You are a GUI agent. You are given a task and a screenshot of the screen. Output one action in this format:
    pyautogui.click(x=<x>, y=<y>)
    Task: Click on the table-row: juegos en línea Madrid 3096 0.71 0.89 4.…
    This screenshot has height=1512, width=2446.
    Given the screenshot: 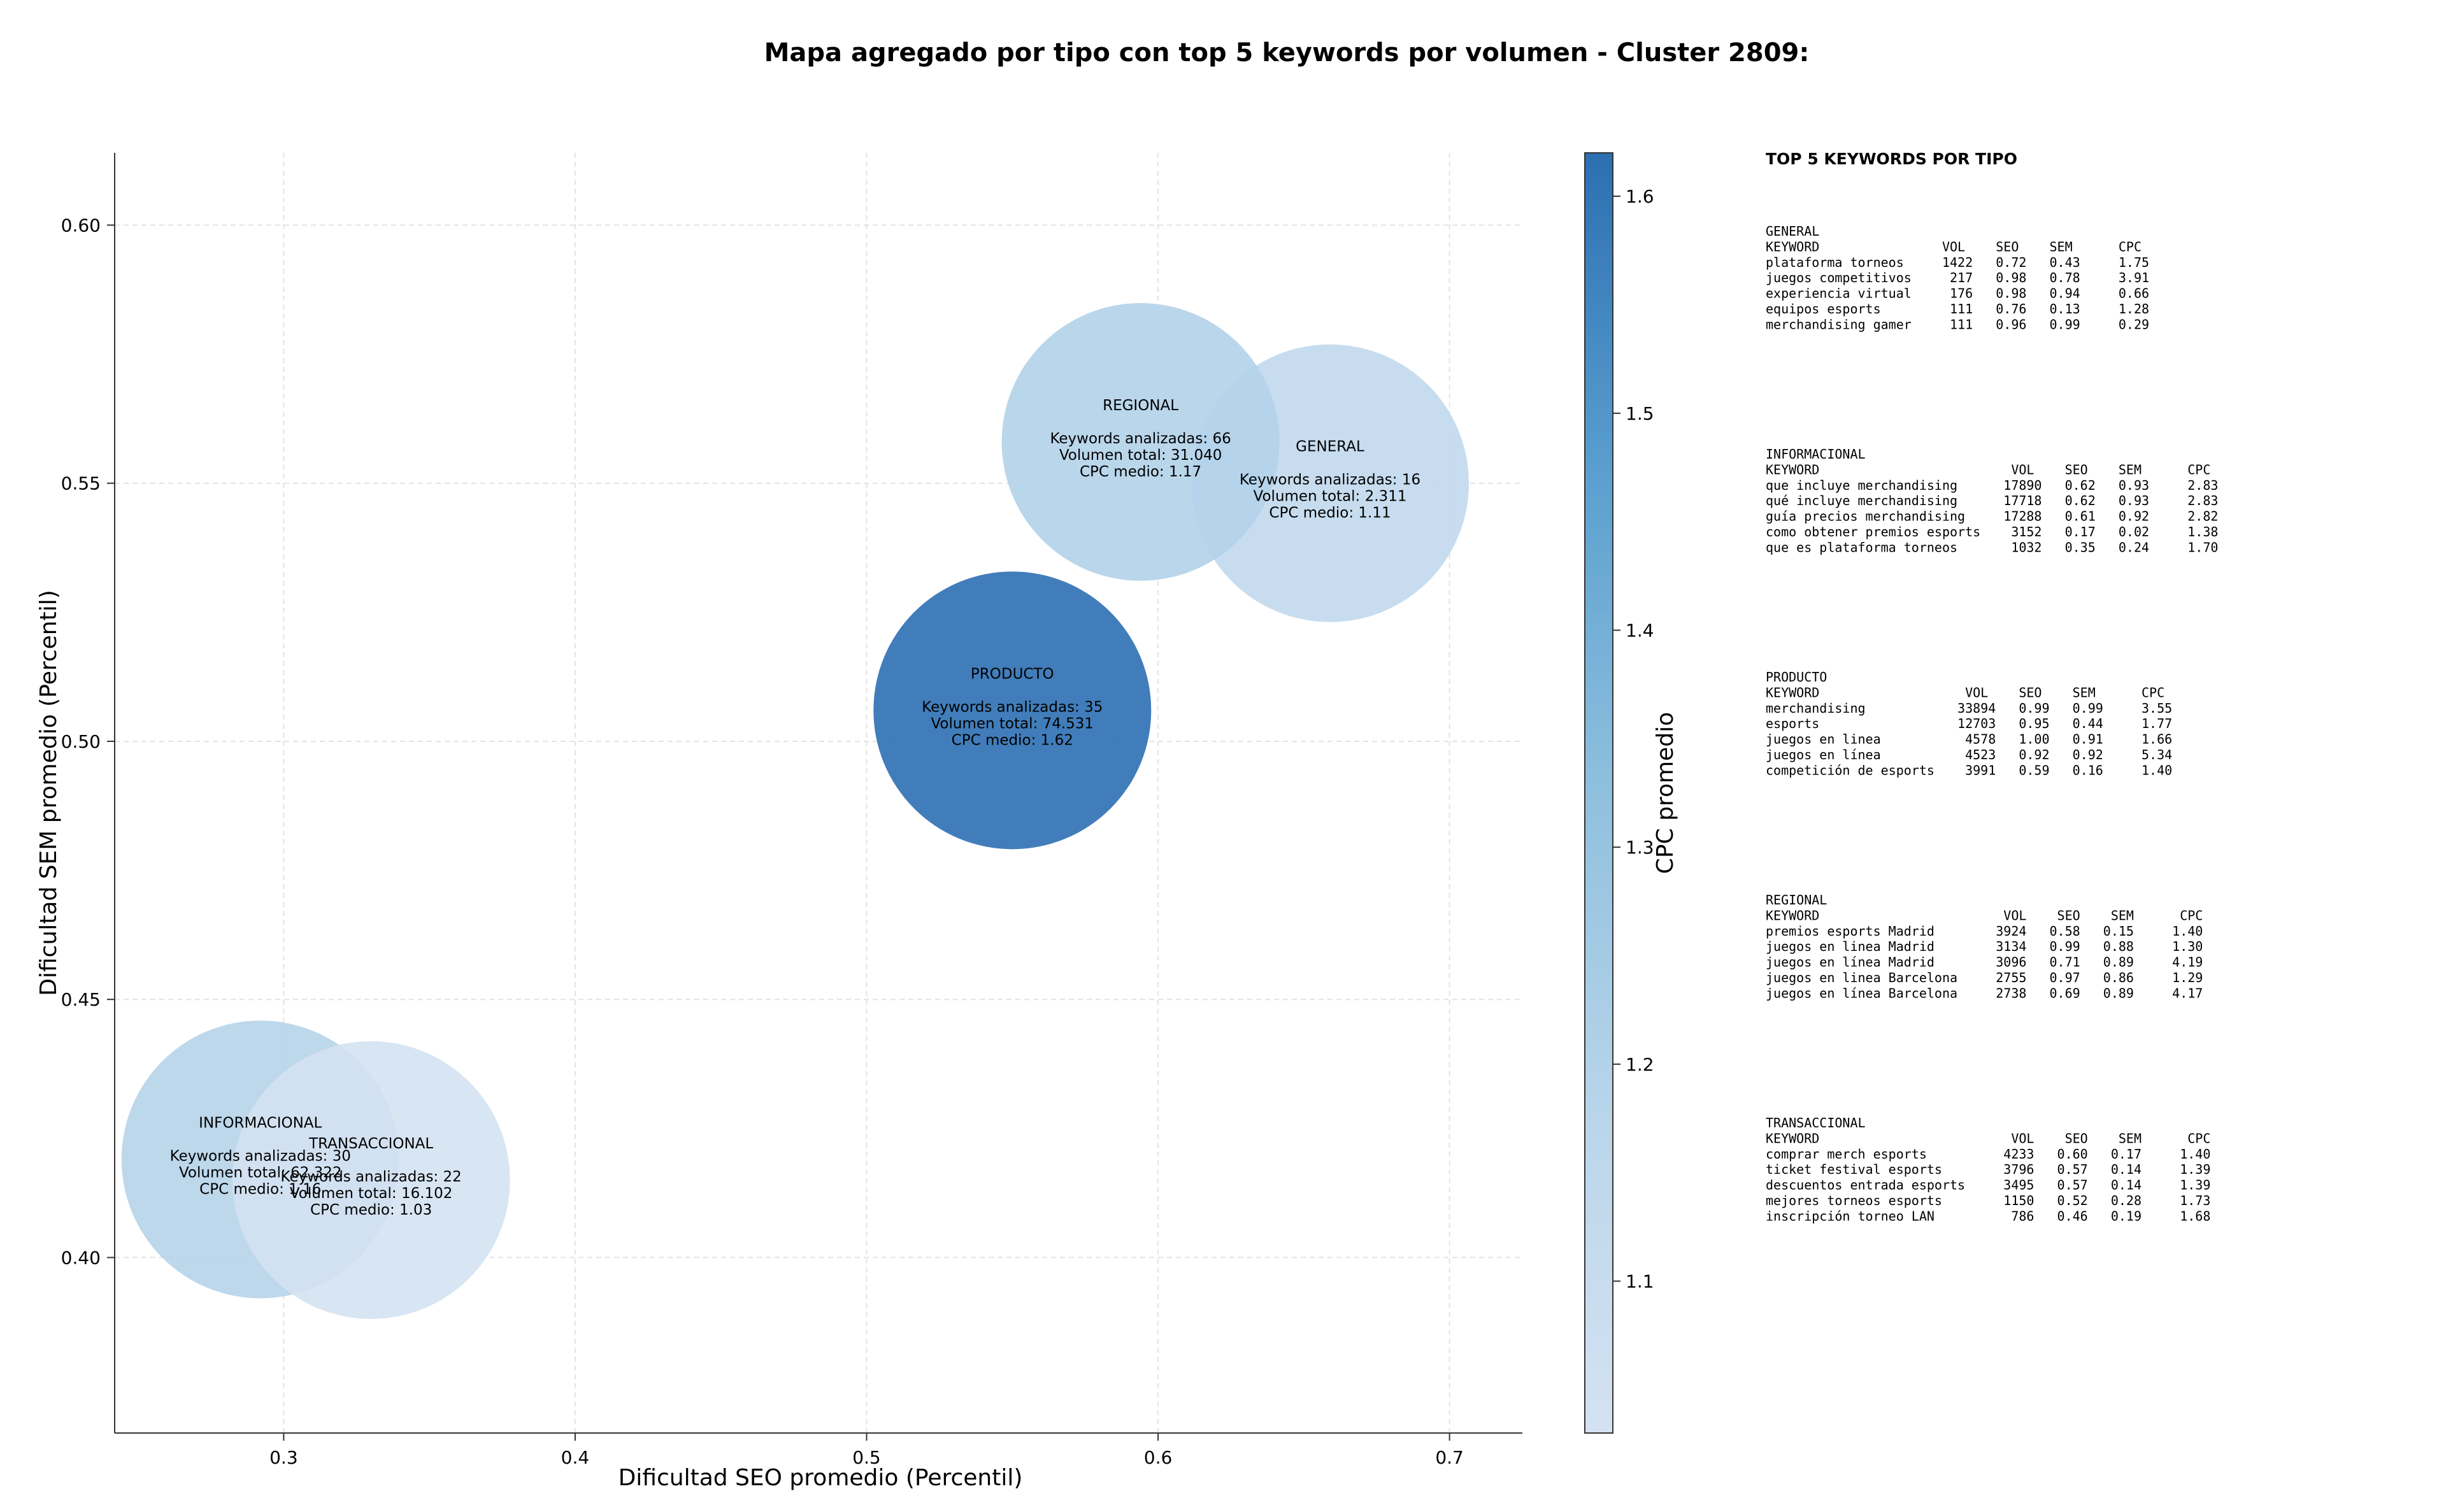 What is the action you would take?
    pyautogui.click(x=1984, y=962)
    